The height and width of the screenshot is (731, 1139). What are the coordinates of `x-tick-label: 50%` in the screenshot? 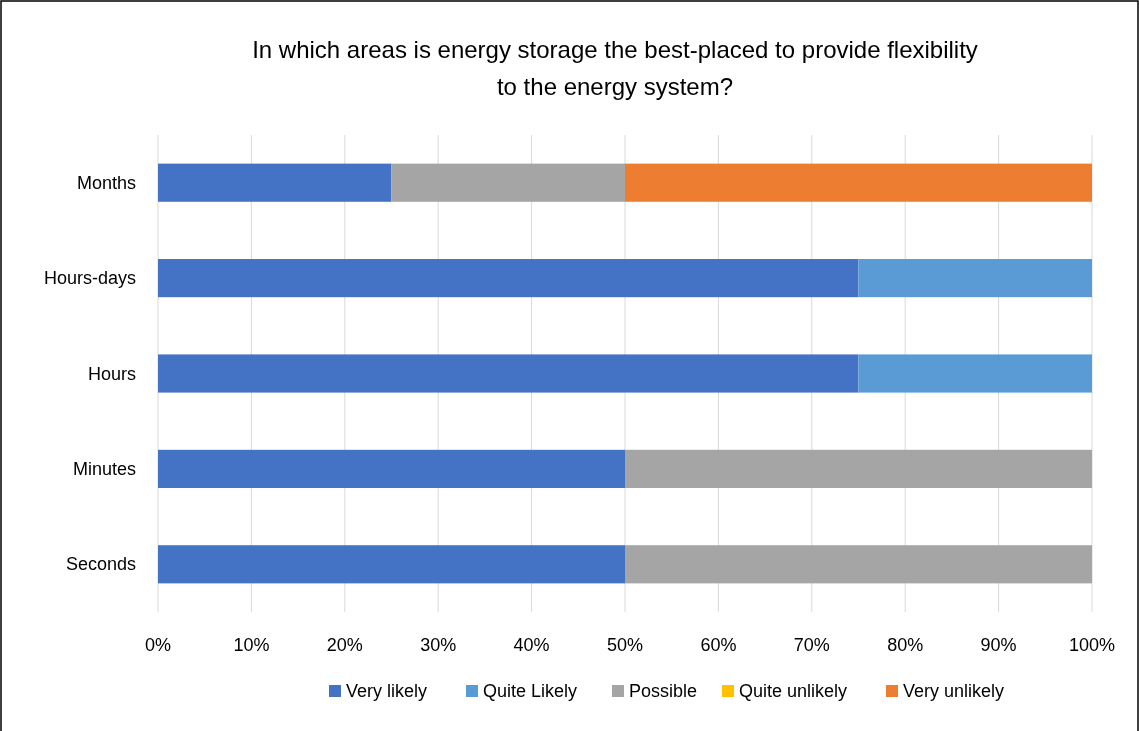 It's located at (625, 645).